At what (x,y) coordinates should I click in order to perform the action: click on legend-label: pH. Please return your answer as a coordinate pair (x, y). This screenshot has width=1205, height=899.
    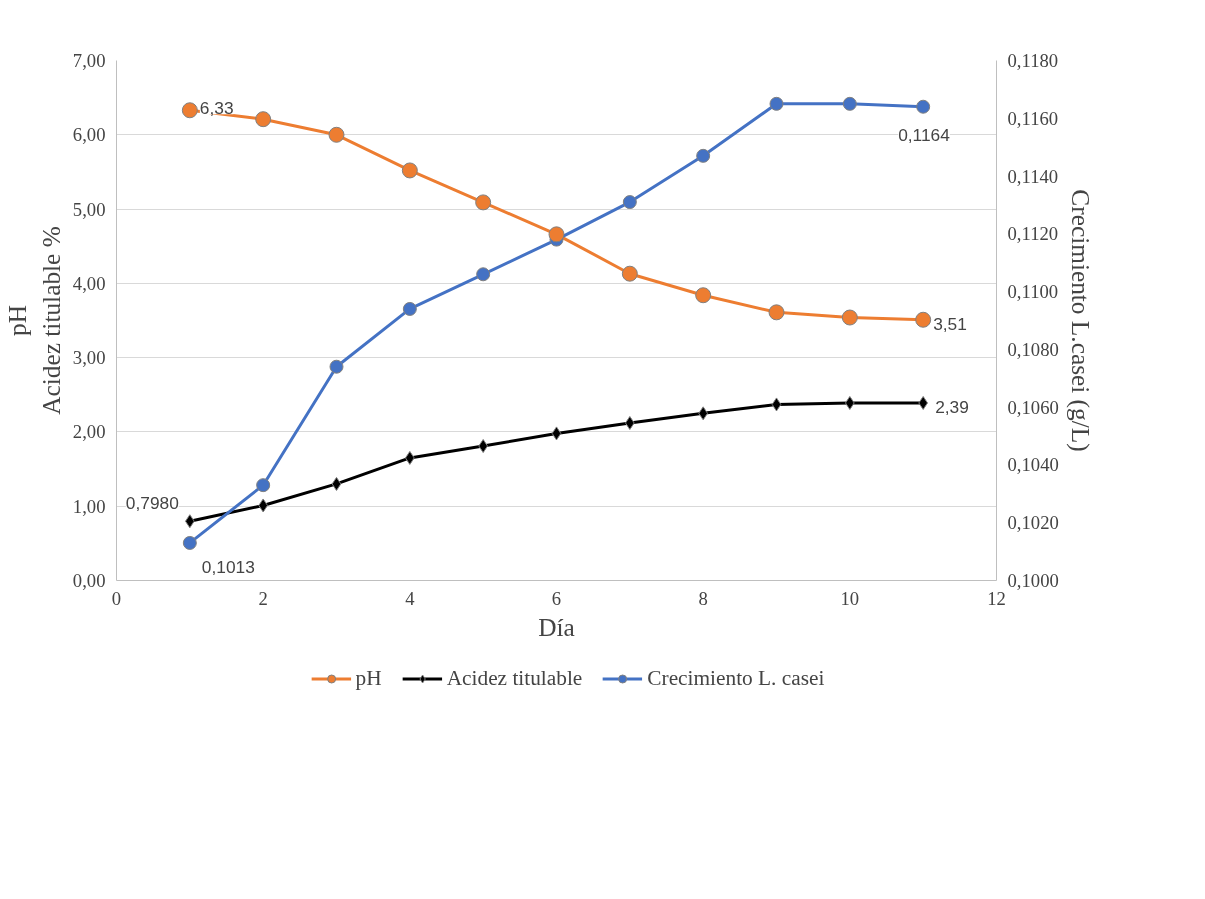
    Looking at the image, I should click on (368, 678).